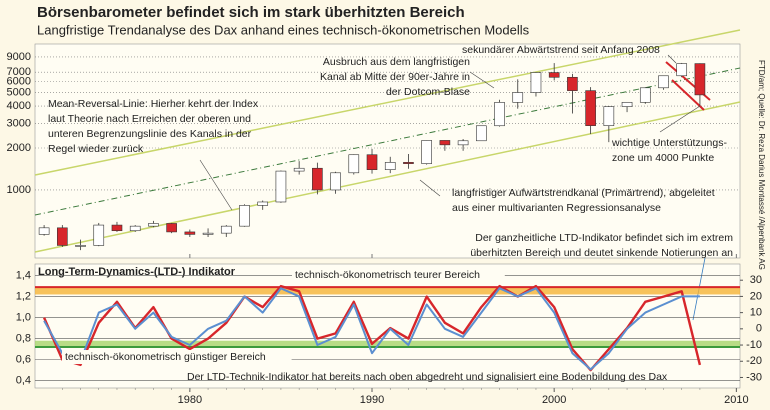 Image resolution: width=770 pixels, height=410 pixels. What do you see at coordinates (372, 400) in the screenshot?
I see `x-tick-label: 1990` at bounding box center [372, 400].